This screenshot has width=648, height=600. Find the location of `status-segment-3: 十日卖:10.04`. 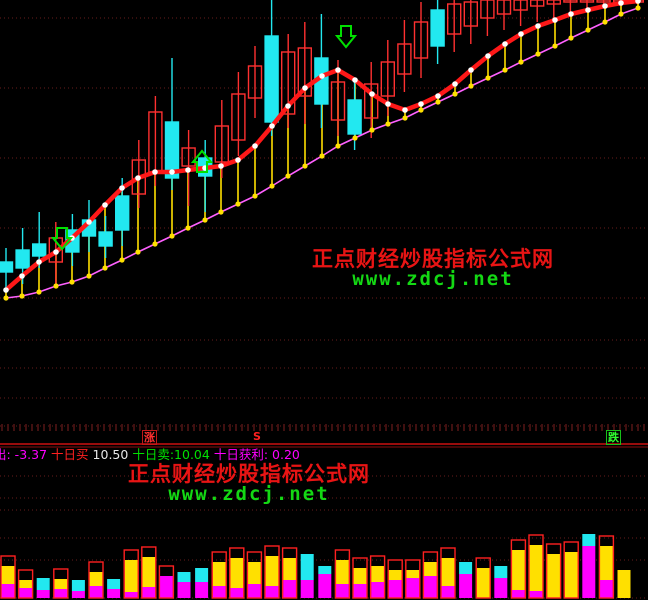

status-segment-3: 十日卖:10.04 is located at coordinates (171, 454).